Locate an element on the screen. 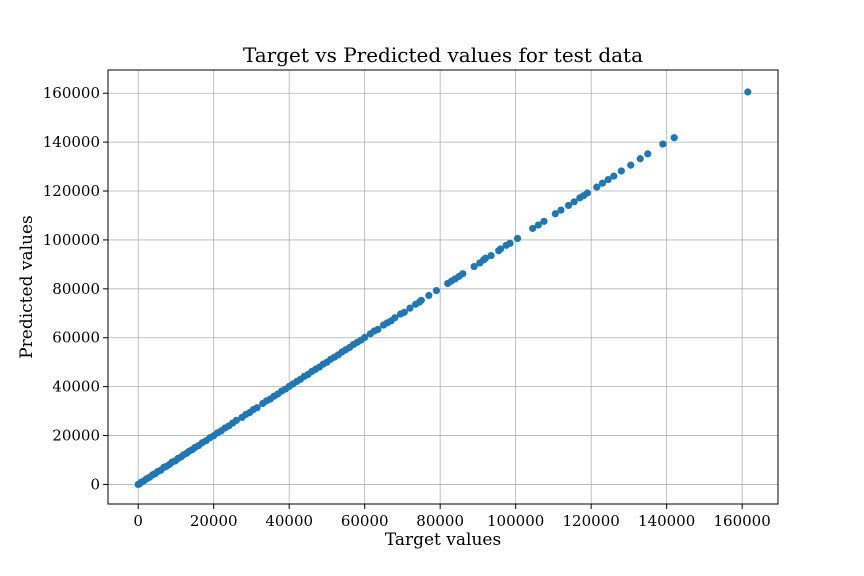 The image size is (864, 576). y-tick-label: 40000 is located at coordinates (76, 387).